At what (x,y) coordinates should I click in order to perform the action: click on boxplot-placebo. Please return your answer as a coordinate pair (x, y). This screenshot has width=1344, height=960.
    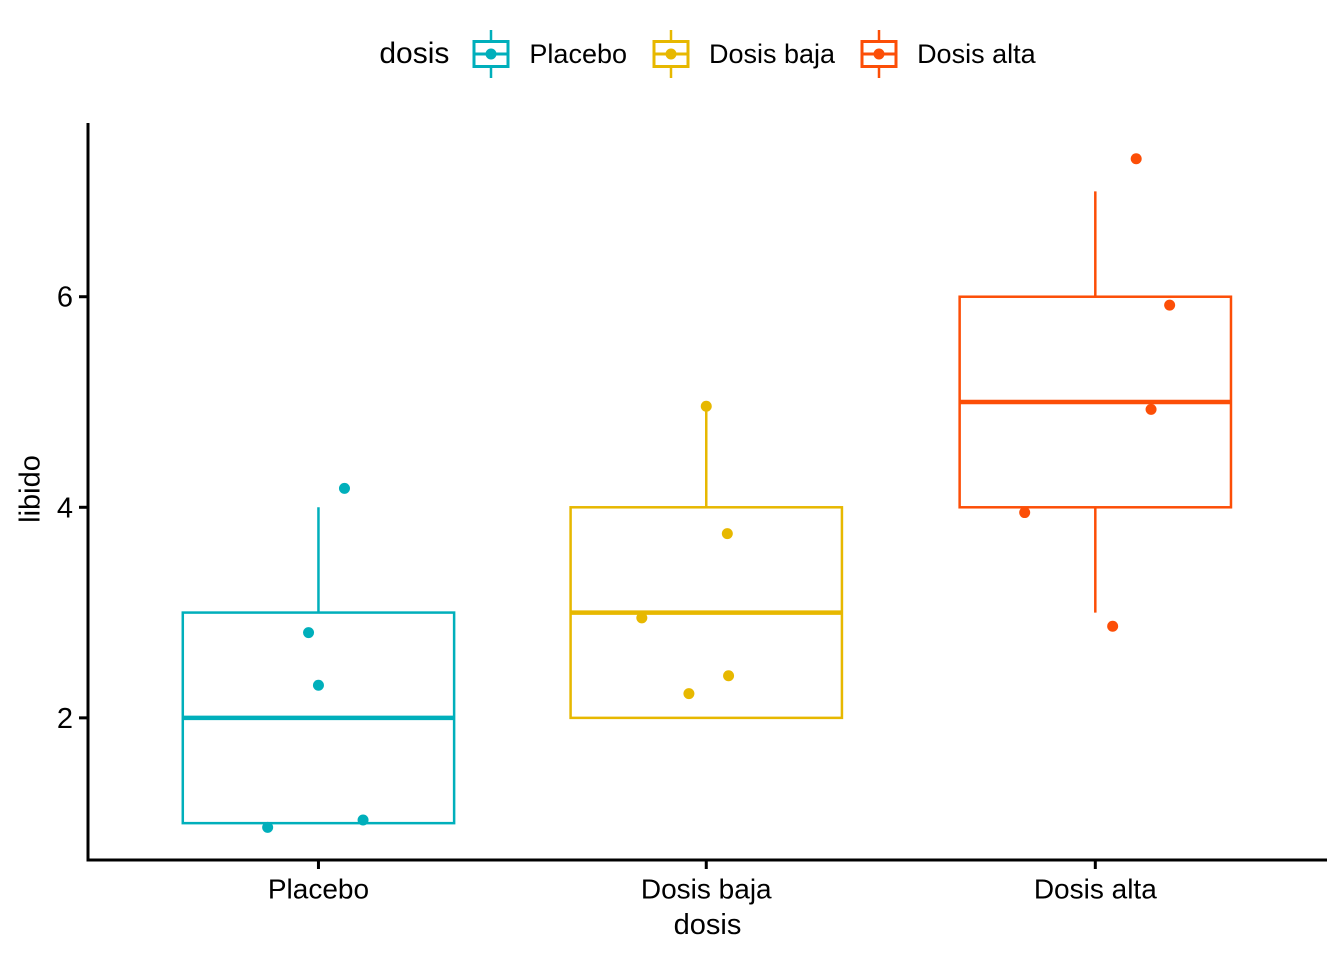
    Looking at the image, I should click on (318, 657).